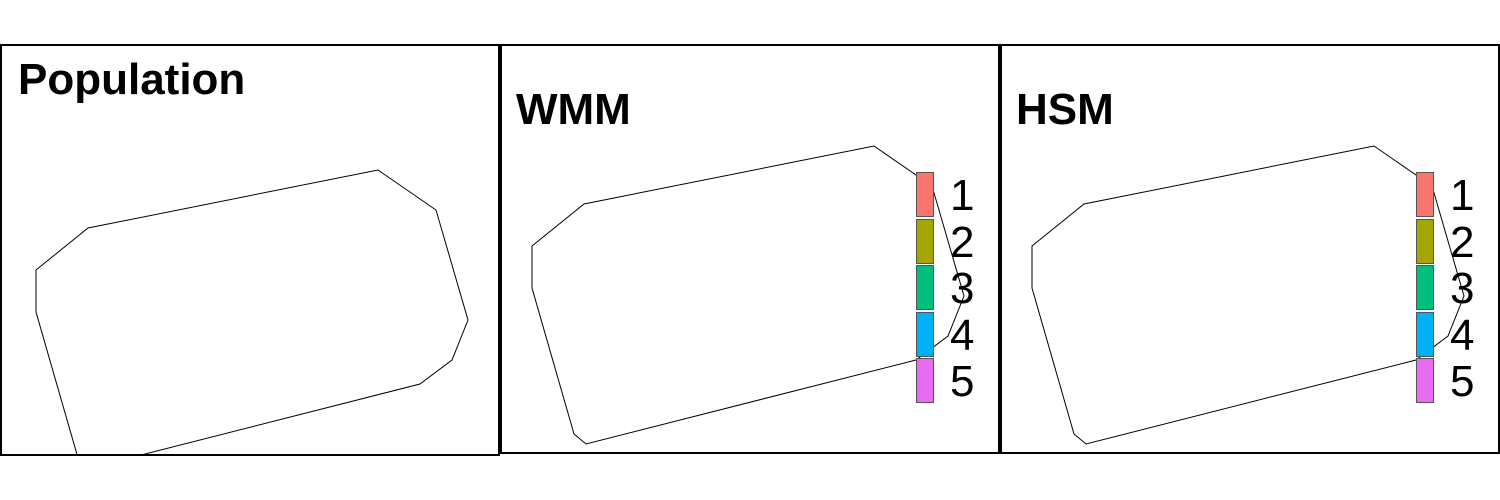 The width and height of the screenshot is (1500, 500). What do you see at coordinates (573, 109) in the screenshot?
I see `wmm-title: WMM` at bounding box center [573, 109].